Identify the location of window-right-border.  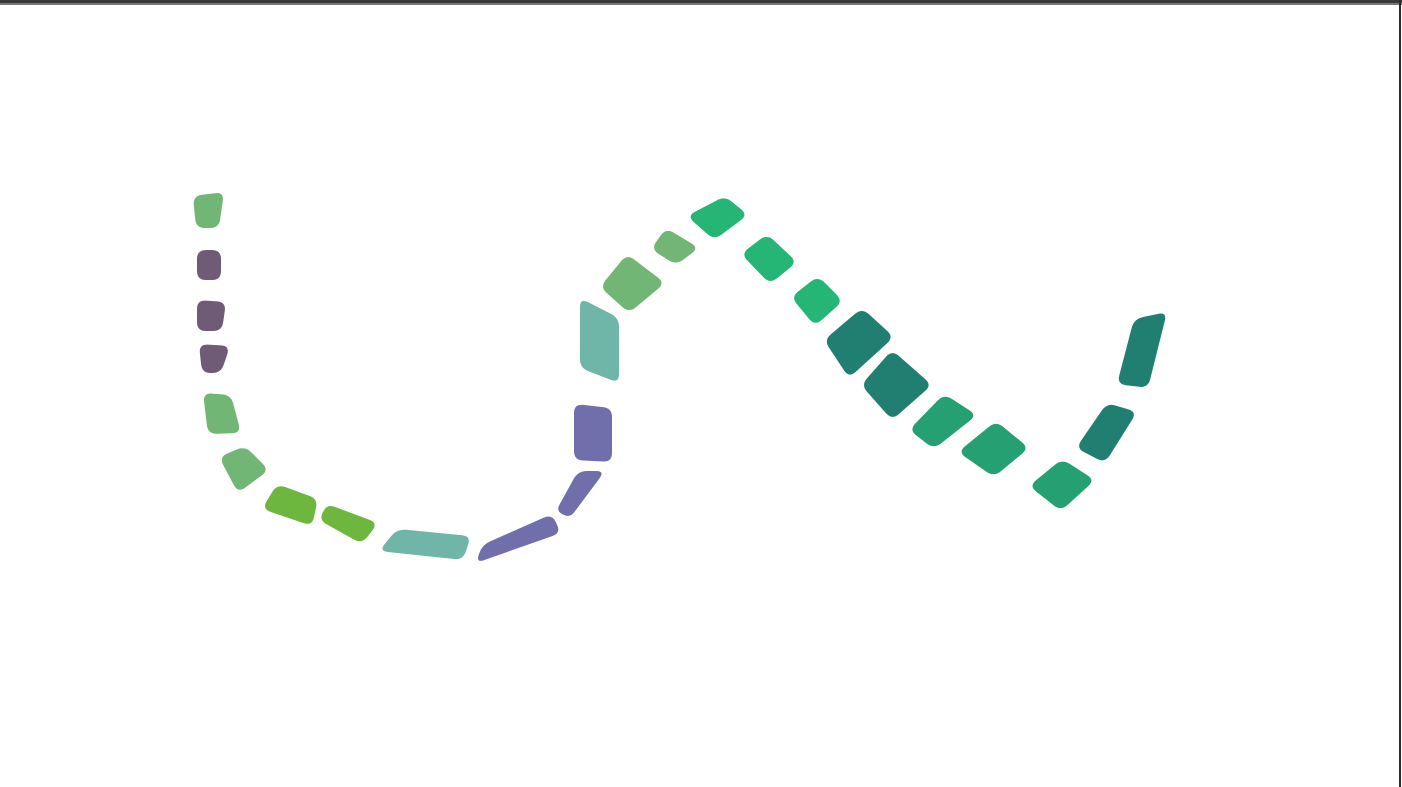
(1400, 393).